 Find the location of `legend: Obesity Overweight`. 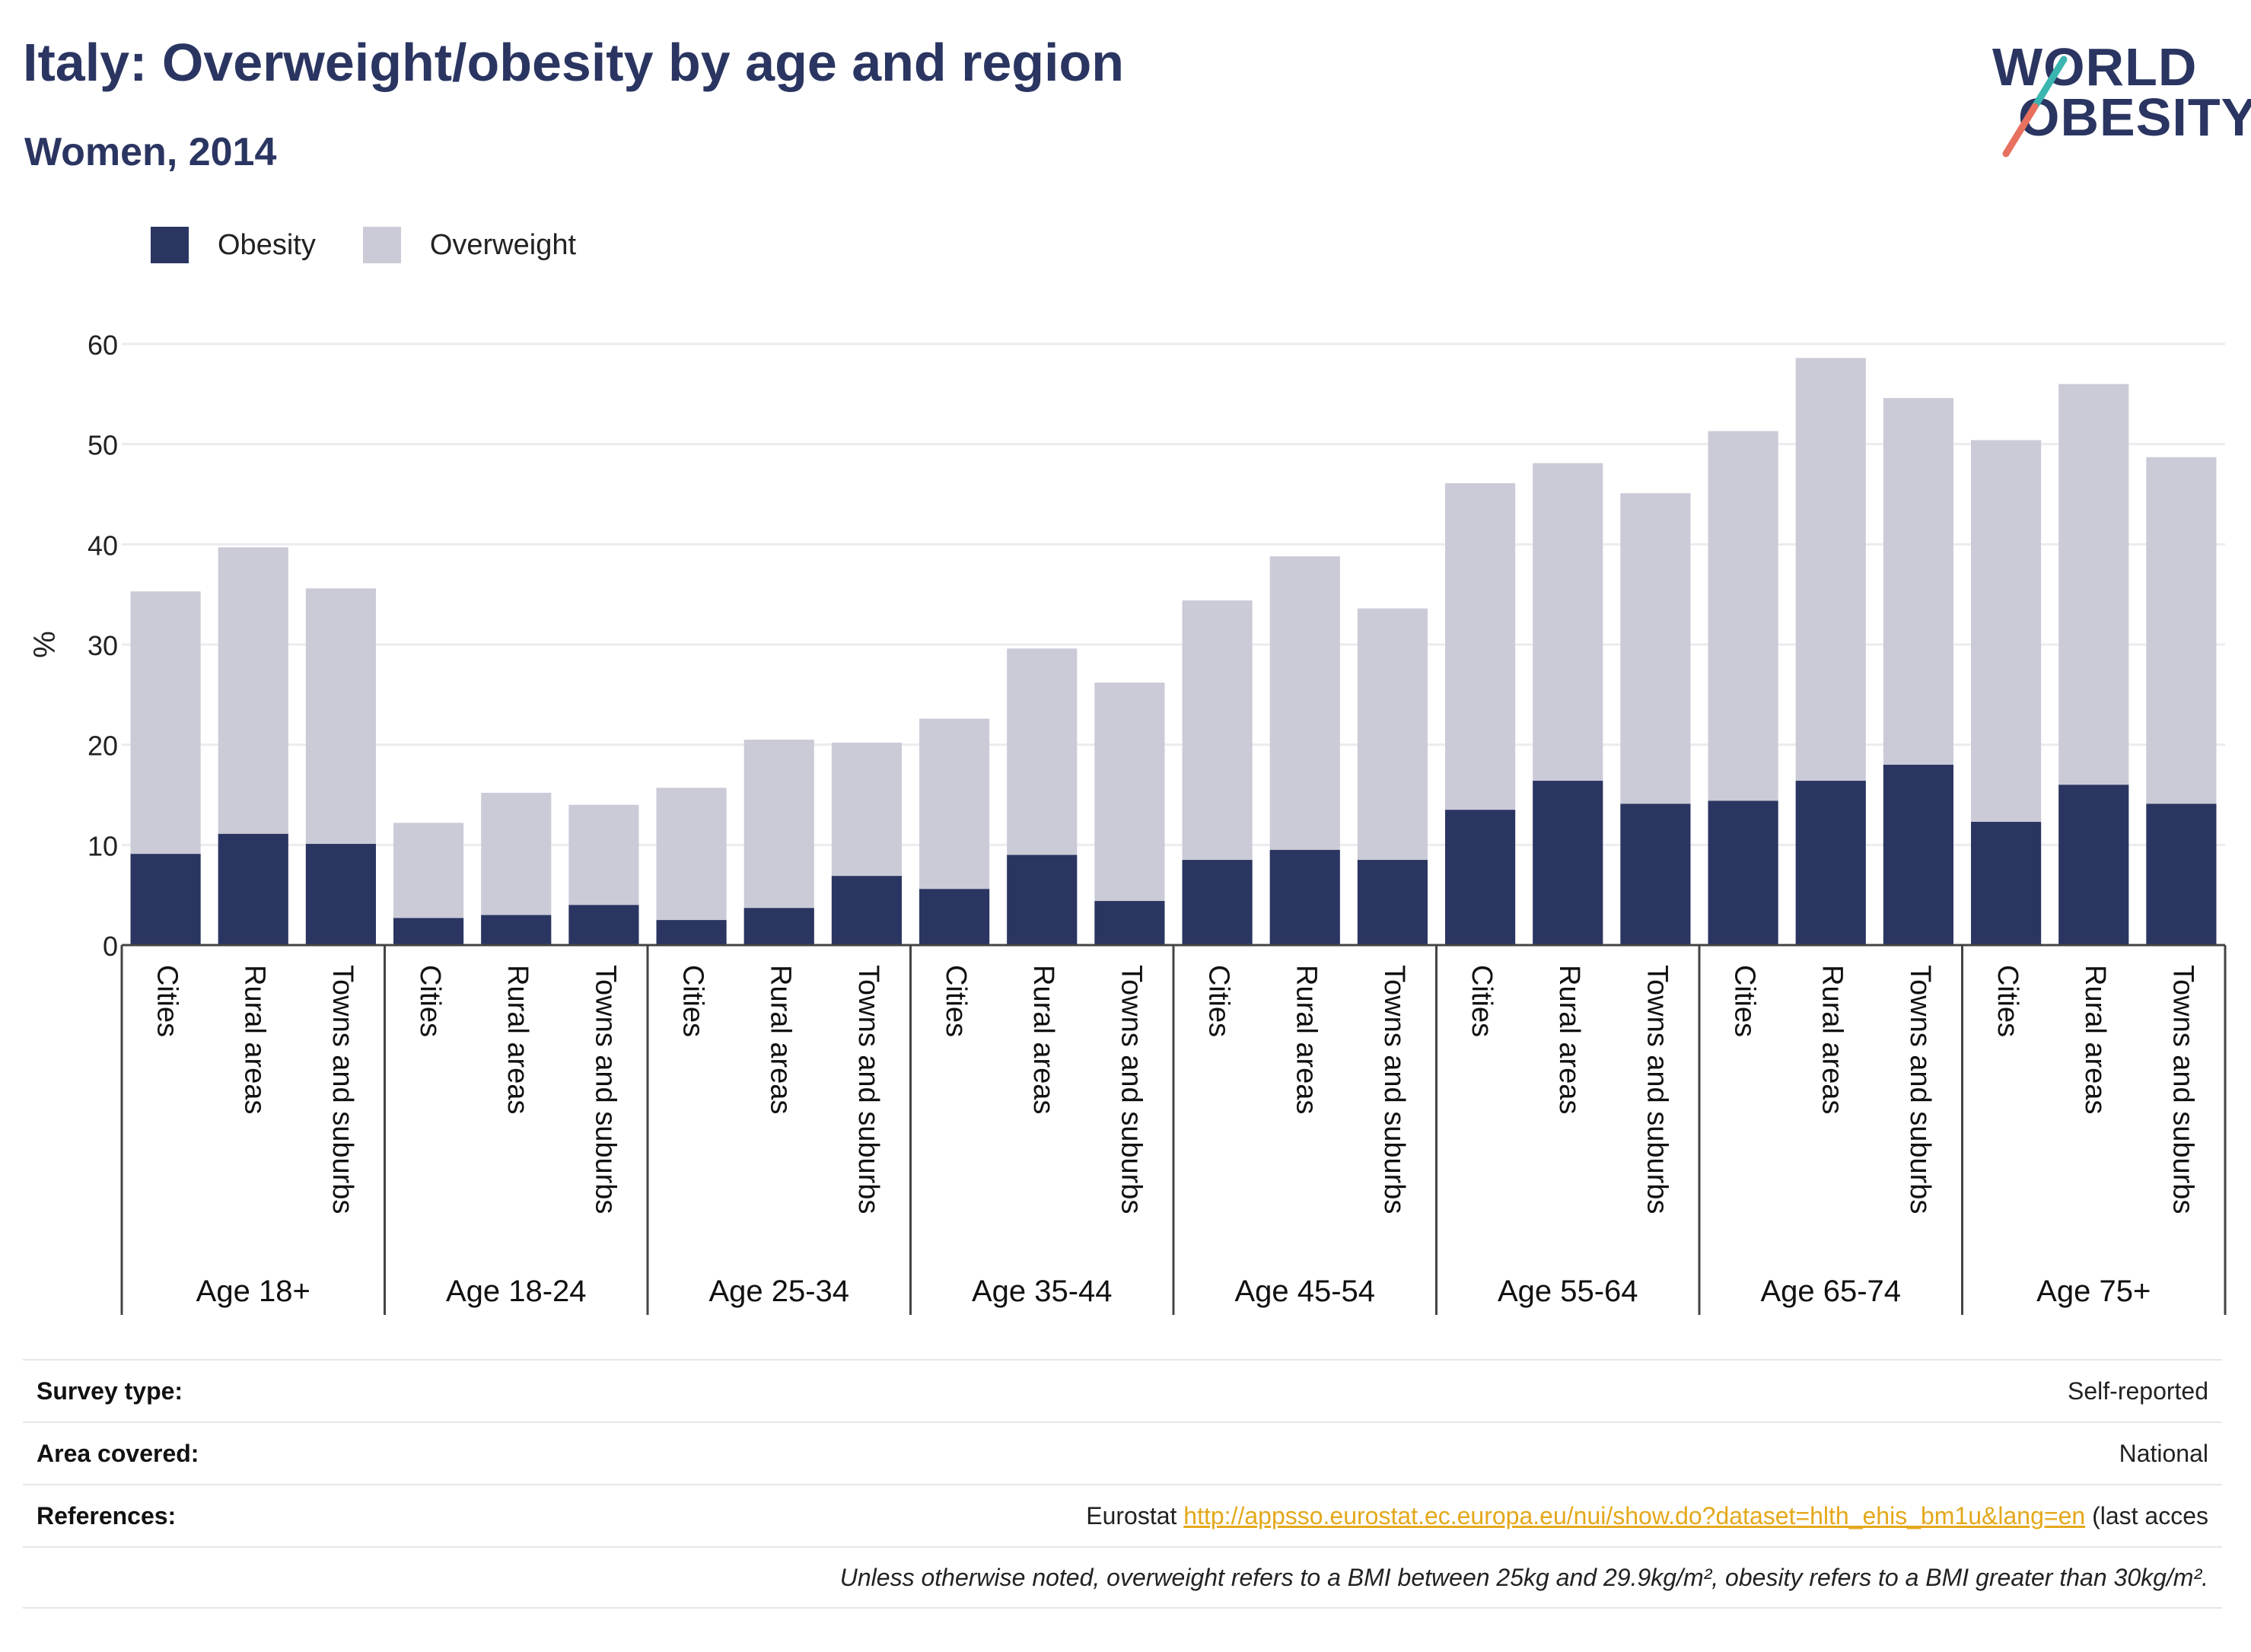

legend: Obesity Overweight is located at coordinates (387, 245).